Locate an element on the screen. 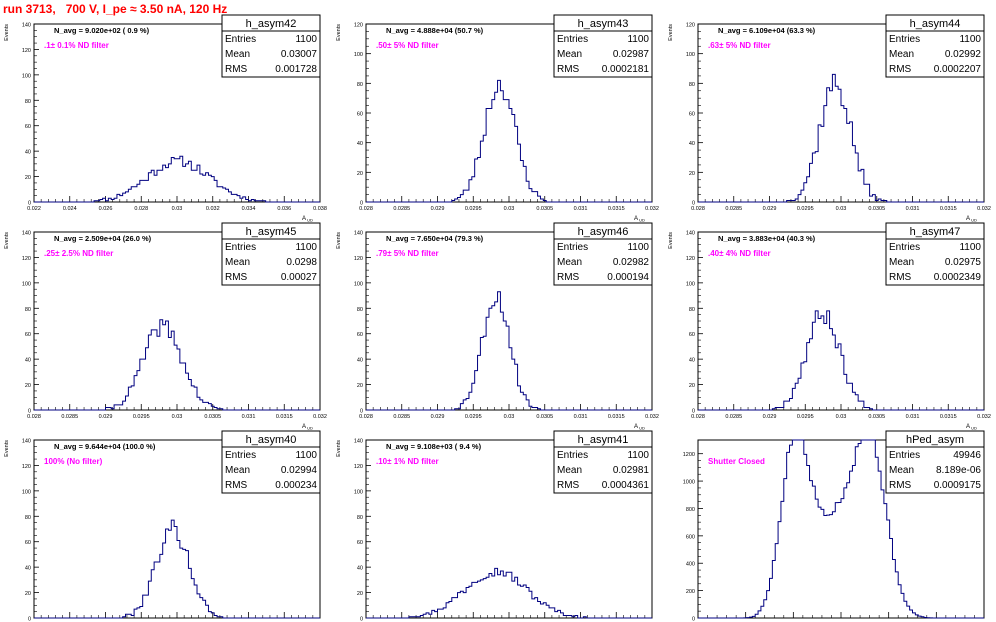  stats-value-mean: 0.02982 is located at coordinates (631, 262).